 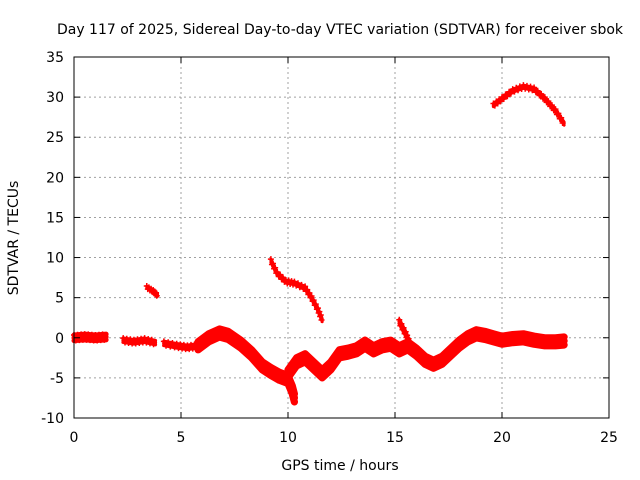 I want to click on x-tick-label: 20, so click(x=502, y=438).